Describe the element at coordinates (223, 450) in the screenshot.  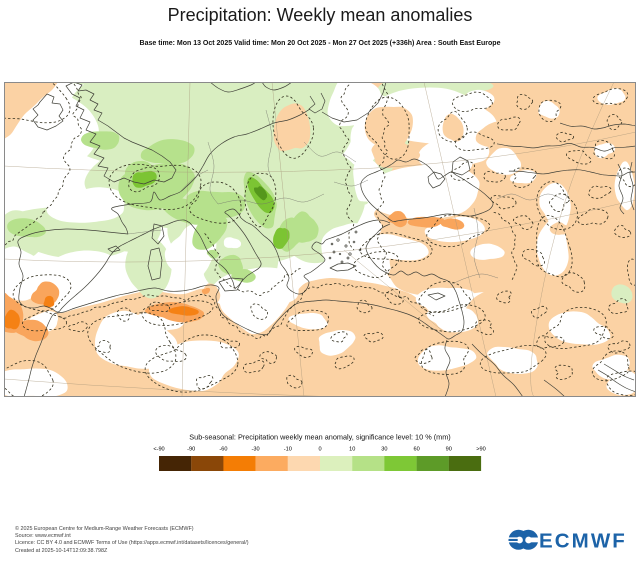
I see `svg-text: -60` at that location.